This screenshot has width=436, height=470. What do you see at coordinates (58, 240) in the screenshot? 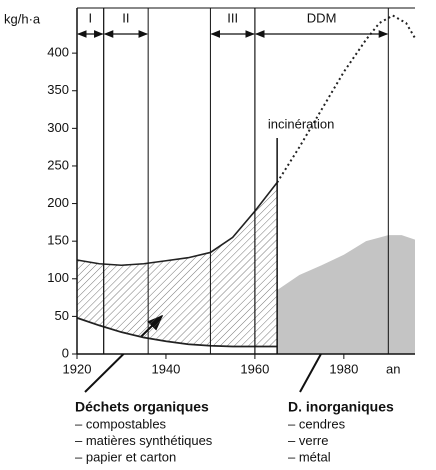
I see `y-tick-label: 150` at bounding box center [58, 240].